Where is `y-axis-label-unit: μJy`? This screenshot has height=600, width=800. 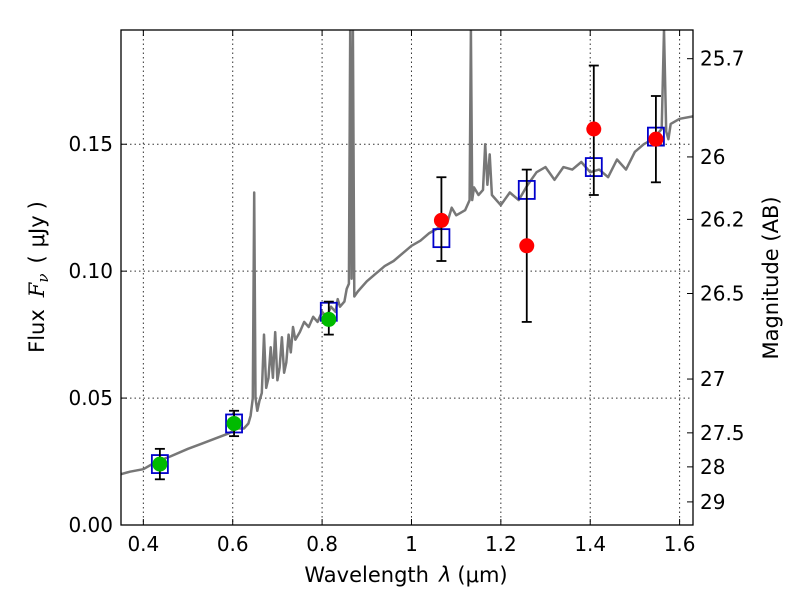
y-axis-label-unit: μJy is located at coordinates (37, 231).